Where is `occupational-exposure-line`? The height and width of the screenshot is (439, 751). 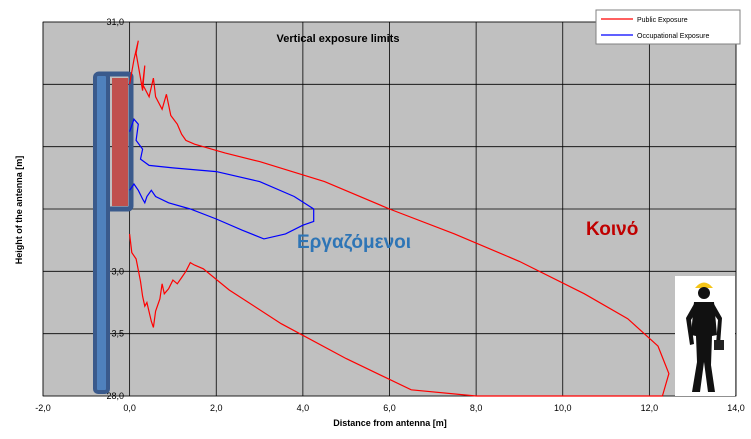 occupational-exposure-line is located at coordinates (222, 179).